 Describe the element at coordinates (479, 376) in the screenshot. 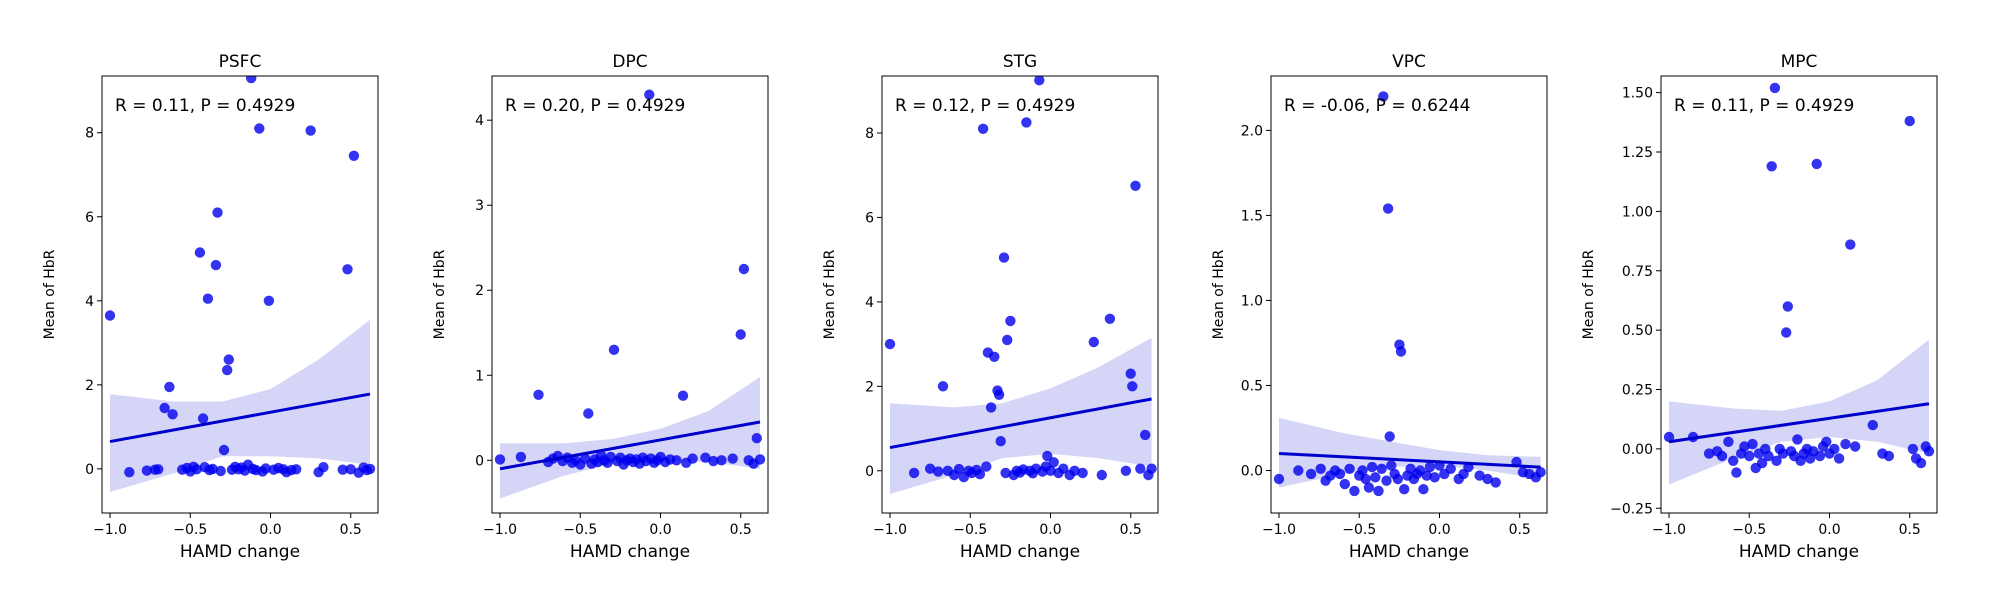

I see `y-tick-label: 1` at that location.